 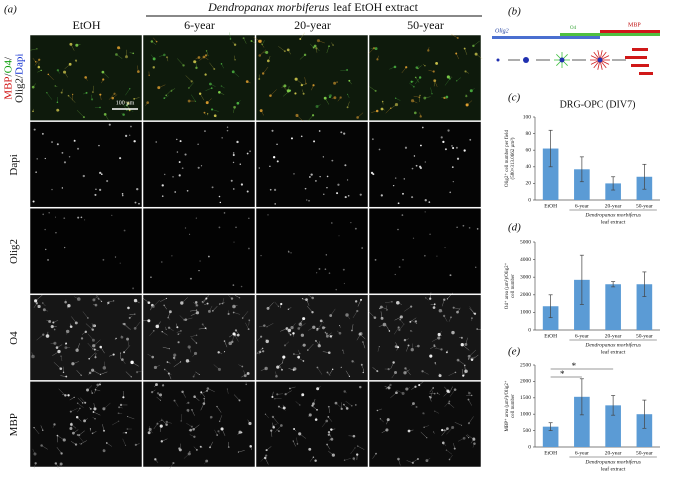 I want to click on panel-label: (a), so click(x=10, y=10).